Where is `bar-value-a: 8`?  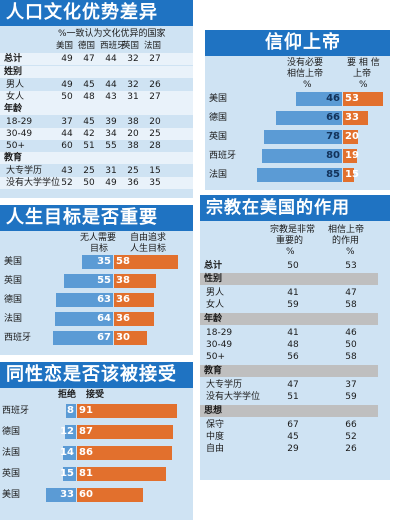
bar-value-a: 8 is located at coordinates (70, 410).